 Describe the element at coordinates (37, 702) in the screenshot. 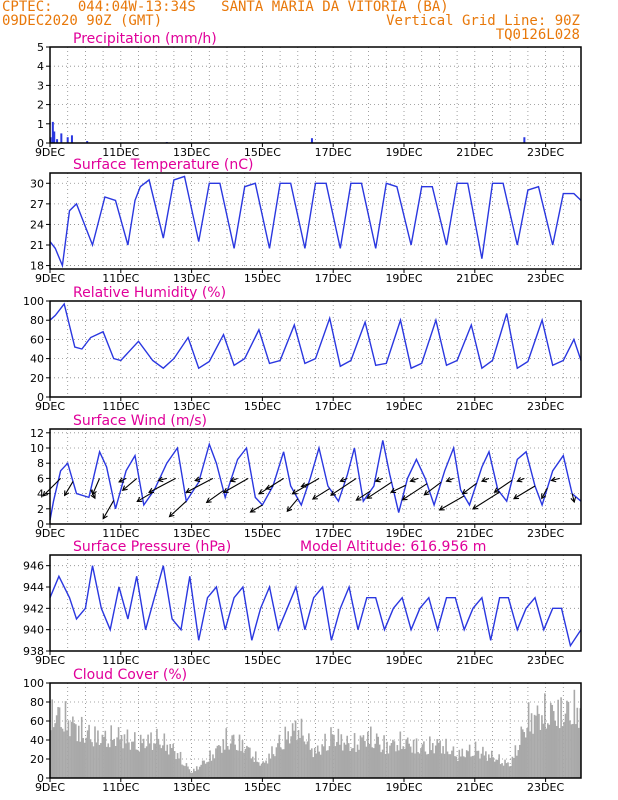

I see `y-tick-label: 80` at that location.